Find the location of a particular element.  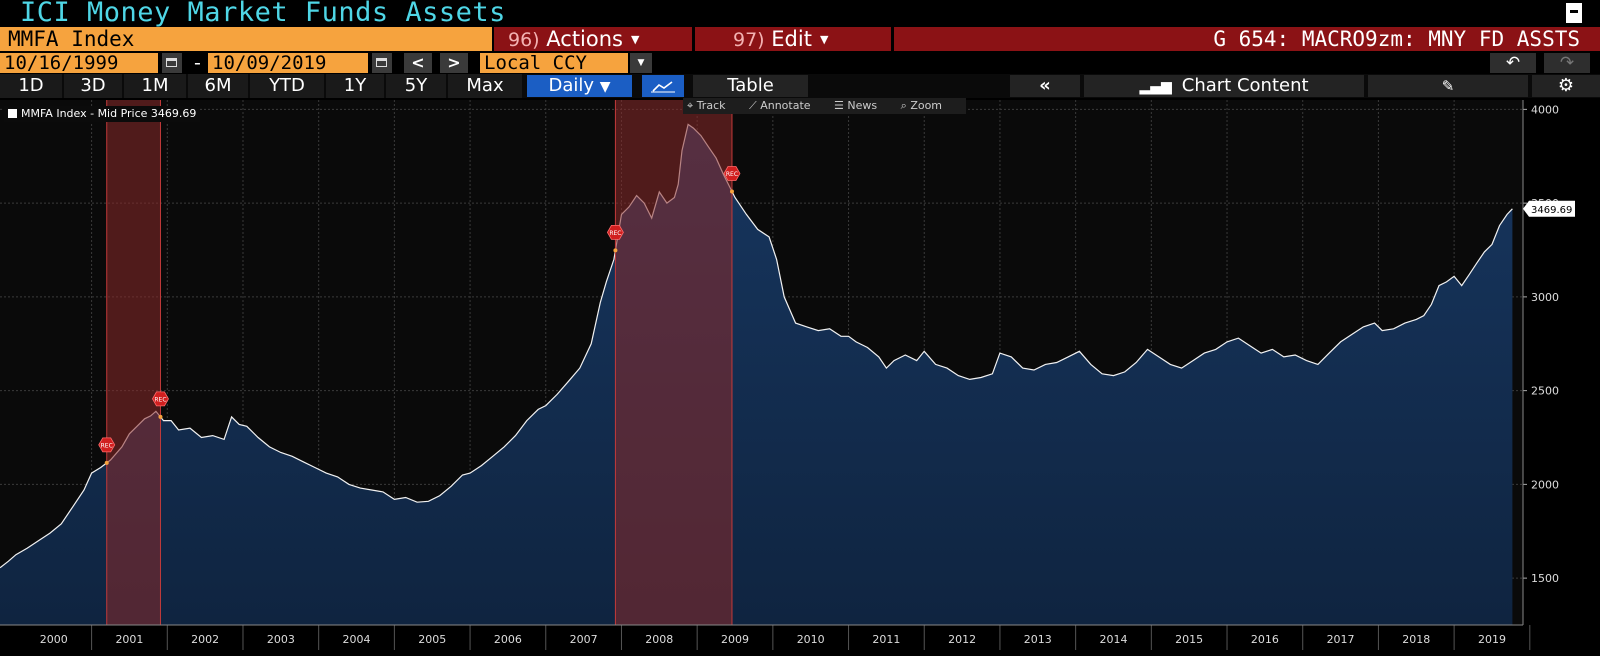

x-tick-label: 2006 is located at coordinates (508, 639).